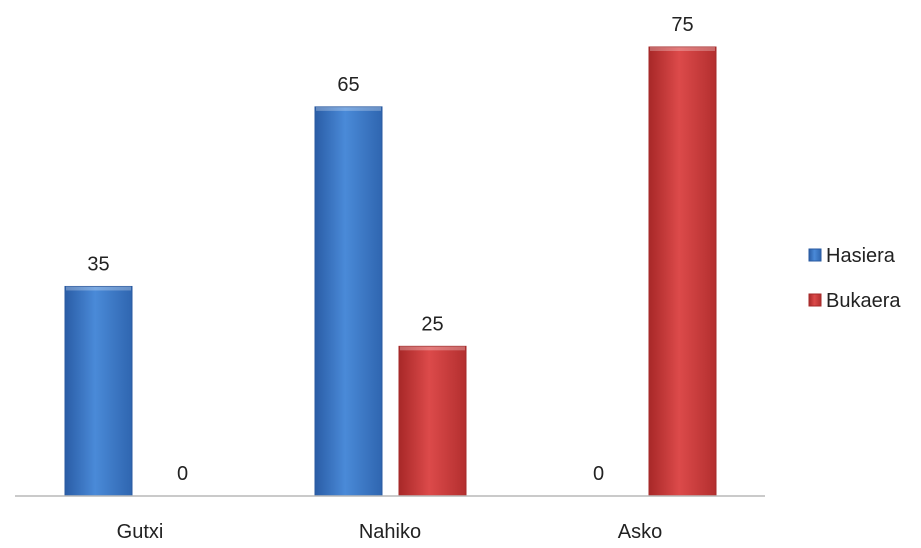  I want to click on x-tick-label-asko: Asko, so click(640, 532).